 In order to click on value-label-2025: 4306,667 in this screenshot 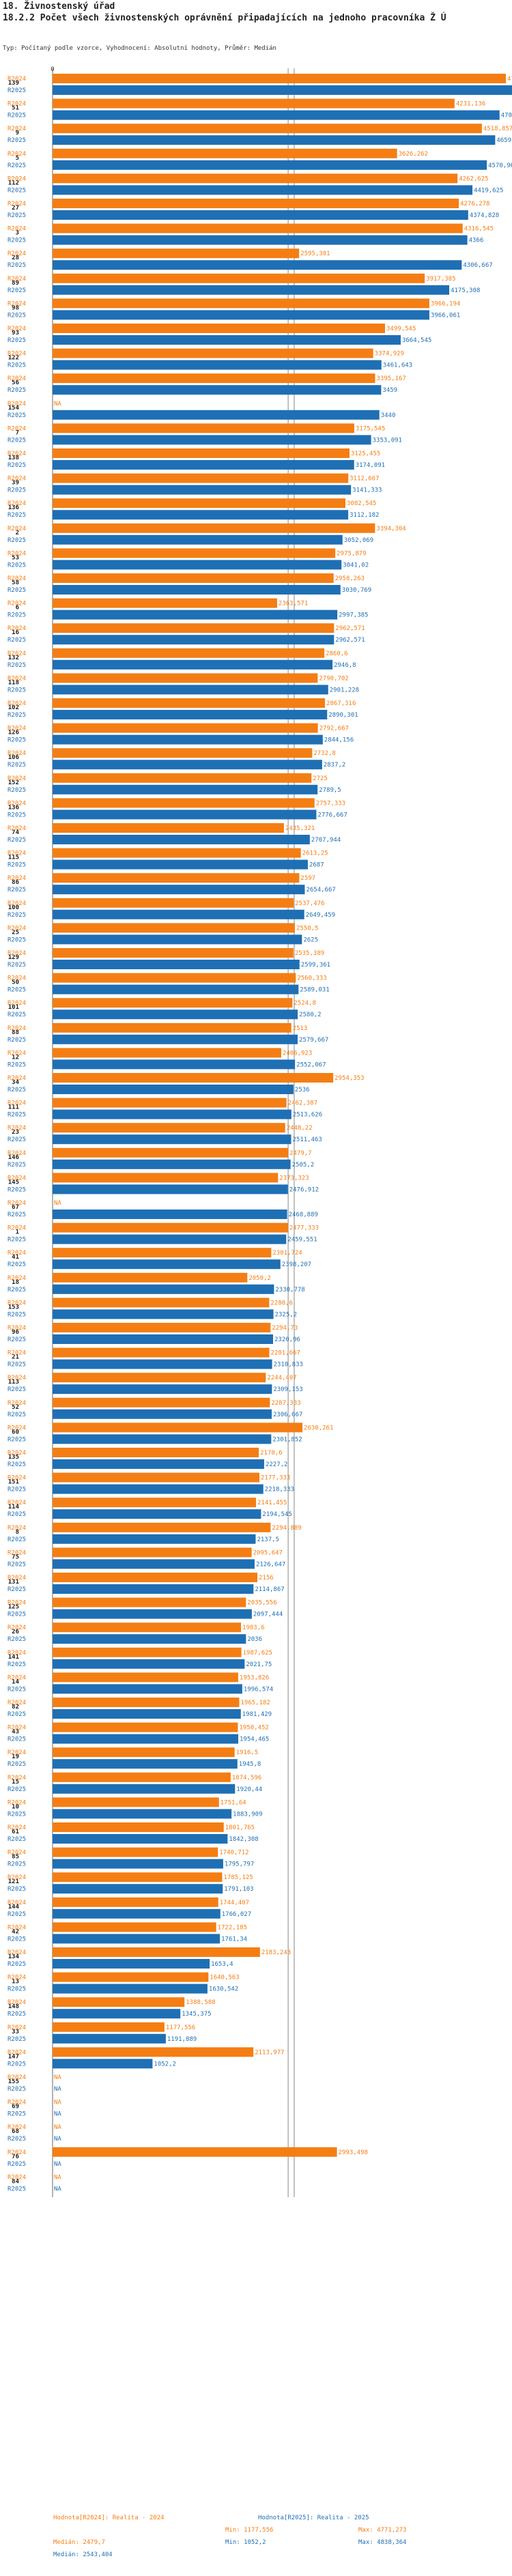, I will do `click(477, 265)`.